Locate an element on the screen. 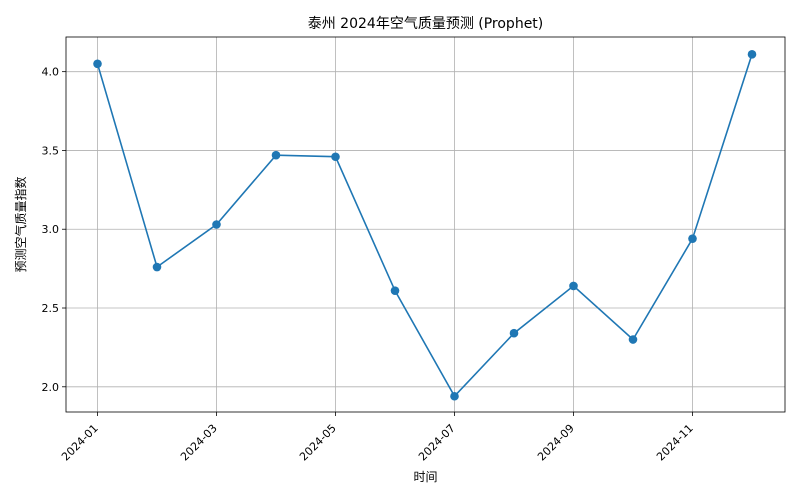 The image size is (800, 504). x-tick-label: 2024-05 is located at coordinates (318, 443).